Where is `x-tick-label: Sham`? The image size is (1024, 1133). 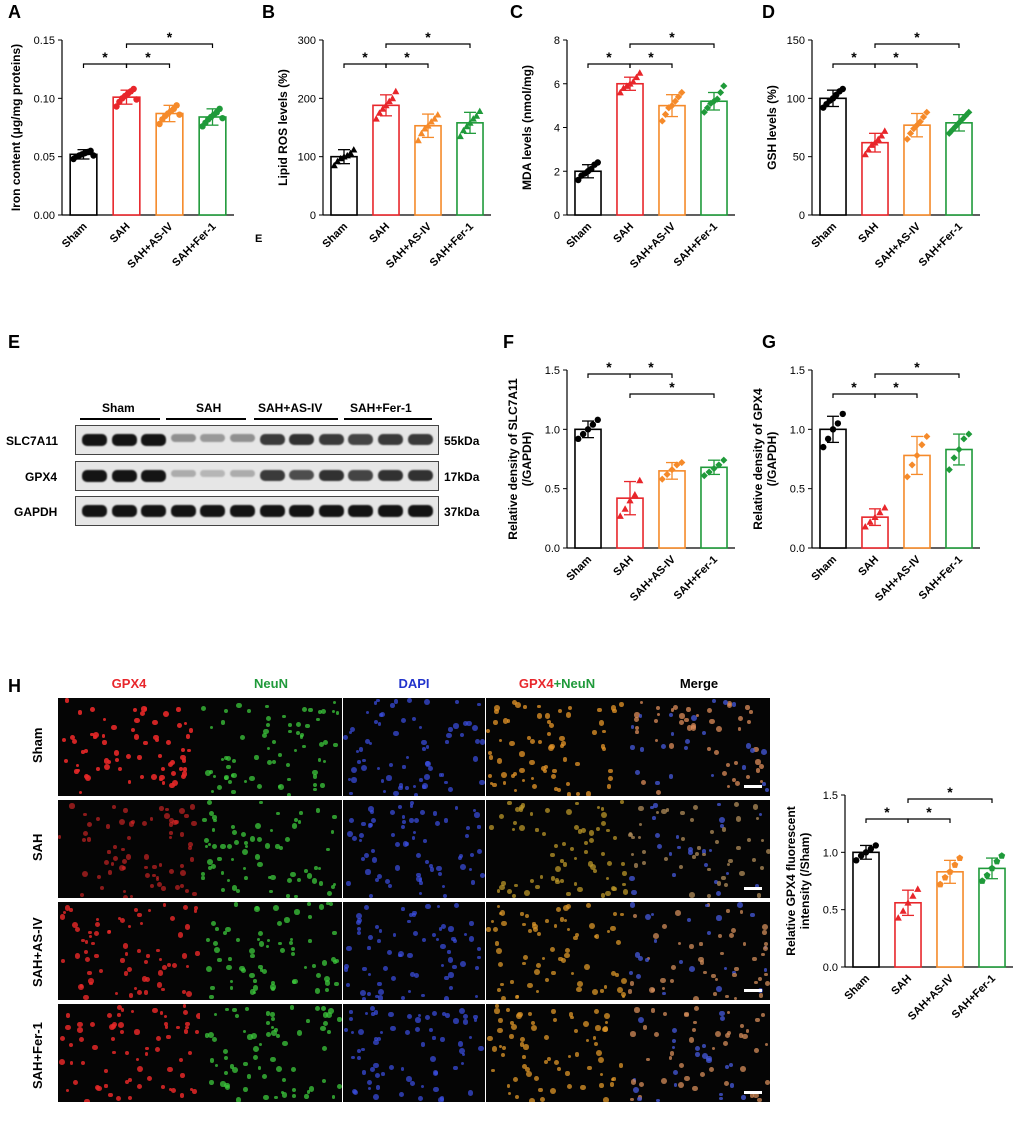 x-tick-label: Sham is located at coordinates (335, 235).